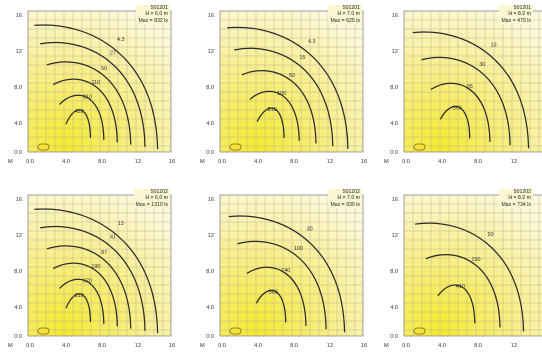 Image resolution: width=542 pixels, height=353 pixels. What do you see at coordinates (285, 271) in the screenshot?
I see `contour-label: 240` at bounding box center [285, 271].